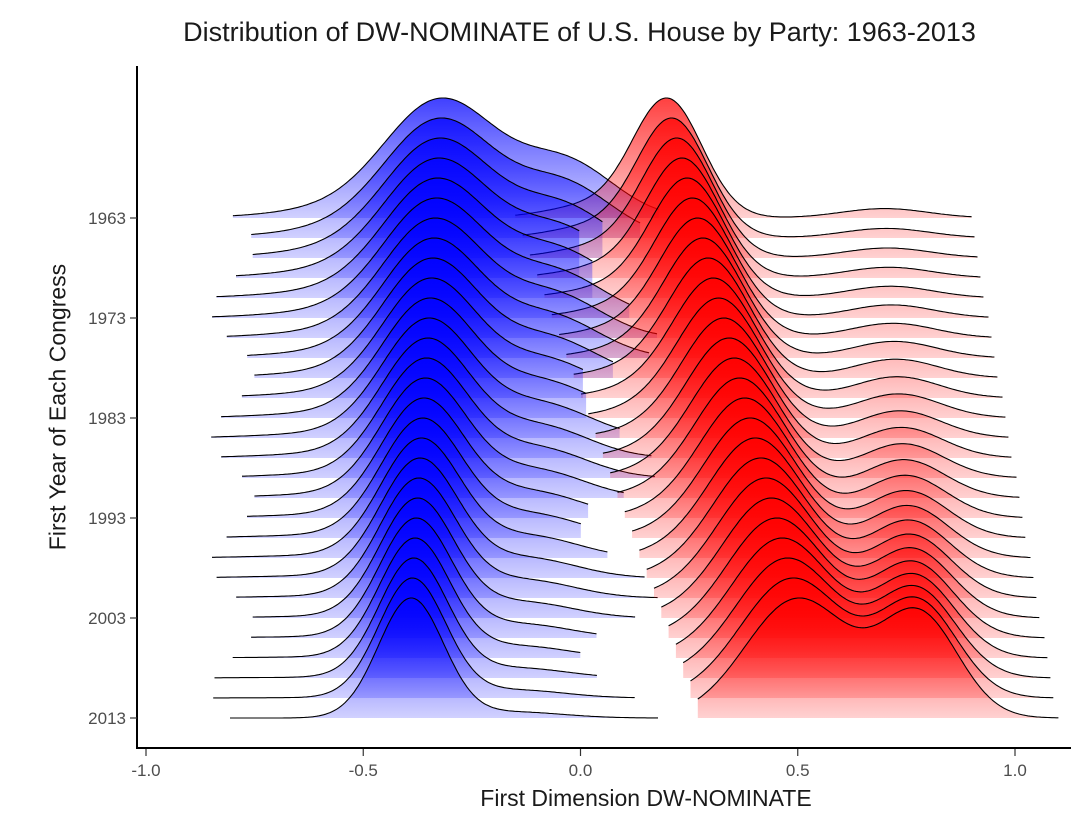 The image size is (1071, 824). I want to click on republican-ridge-outline-1967, so click(753, 197).